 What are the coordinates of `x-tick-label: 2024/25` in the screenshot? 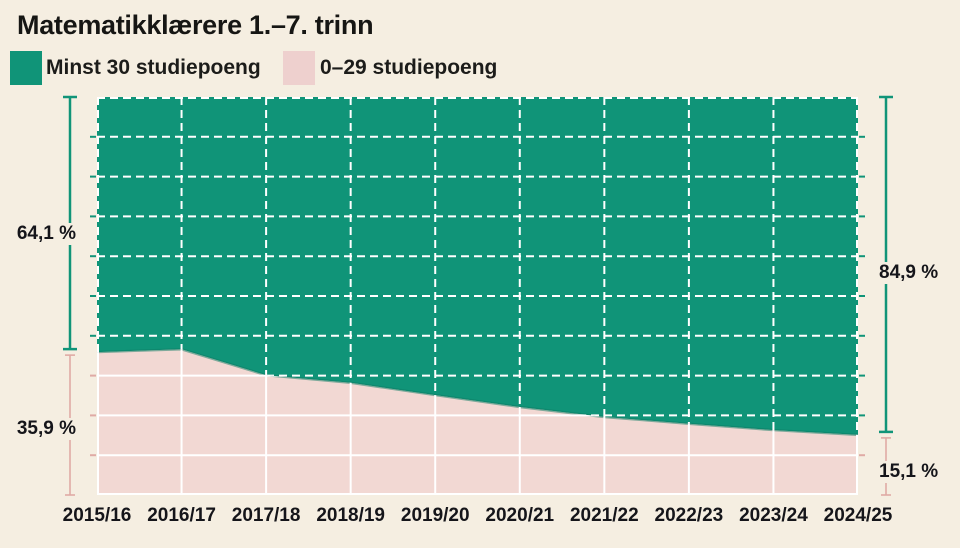 It's located at (858, 515).